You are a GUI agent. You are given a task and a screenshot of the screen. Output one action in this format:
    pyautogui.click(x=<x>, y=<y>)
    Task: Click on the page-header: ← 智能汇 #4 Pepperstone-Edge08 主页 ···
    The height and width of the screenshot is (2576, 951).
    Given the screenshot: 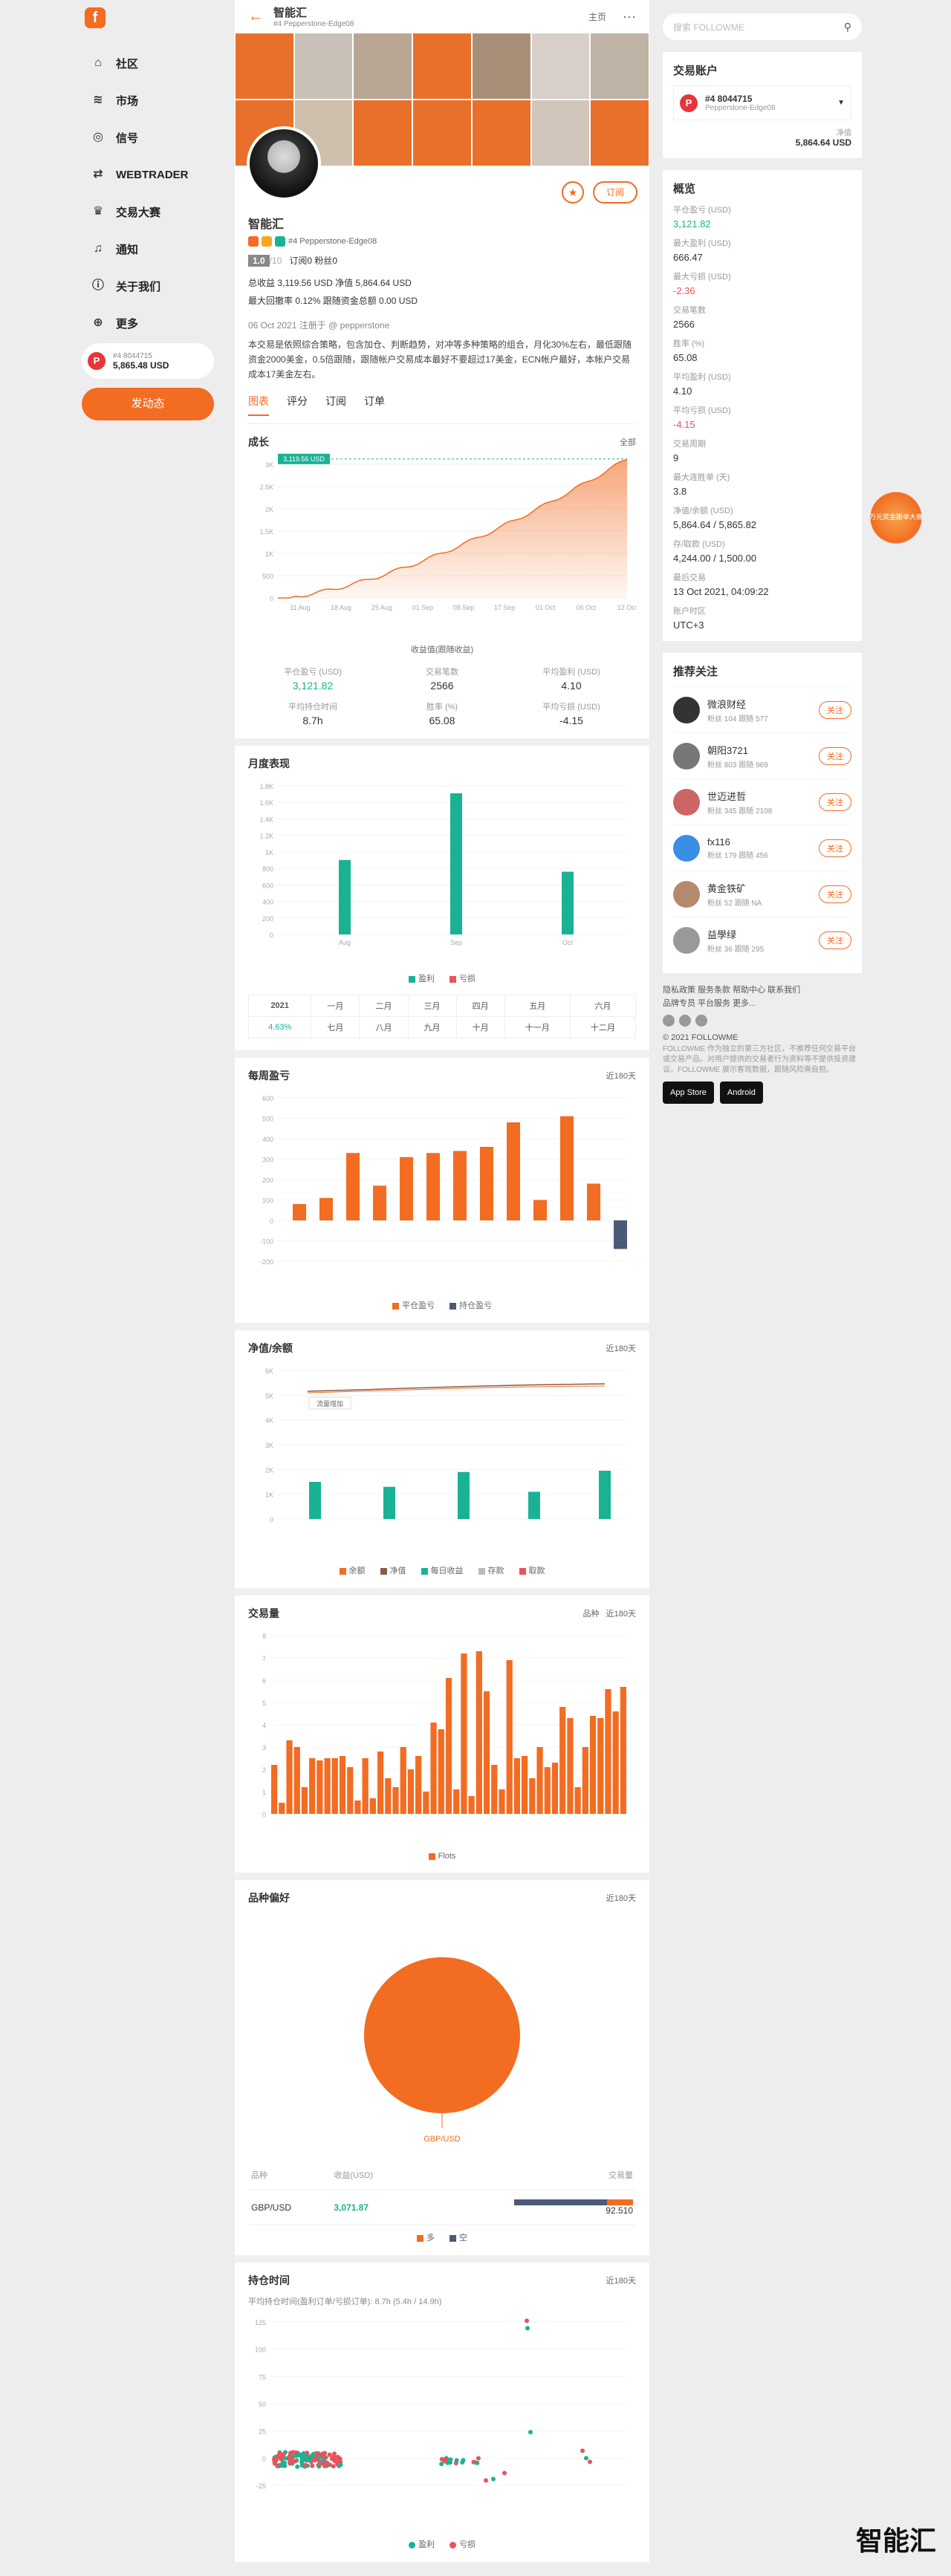 What is the action you would take?
    pyautogui.click(x=442, y=16)
    